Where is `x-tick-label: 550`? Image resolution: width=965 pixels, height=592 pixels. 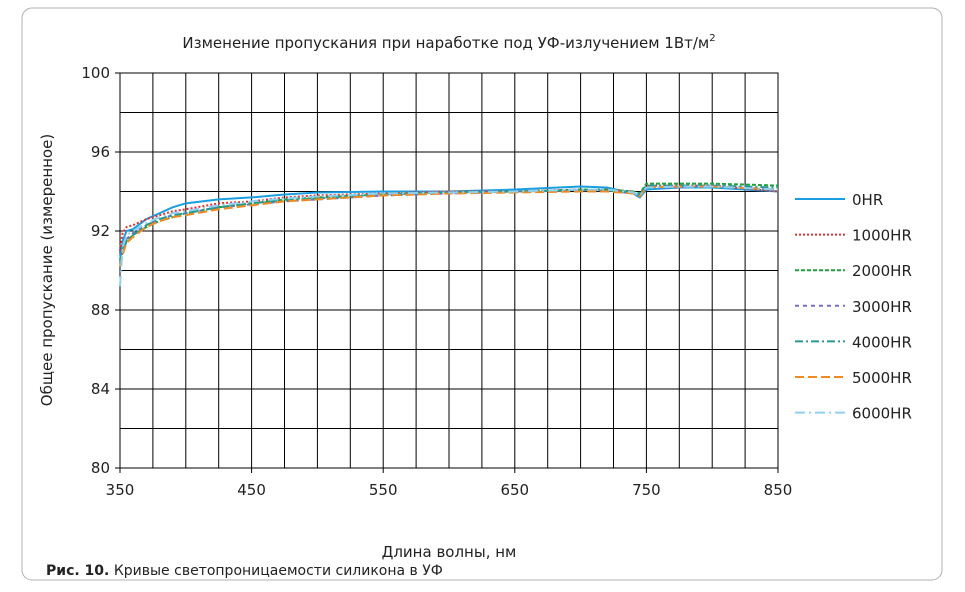 x-tick-label: 550 is located at coordinates (383, 490).